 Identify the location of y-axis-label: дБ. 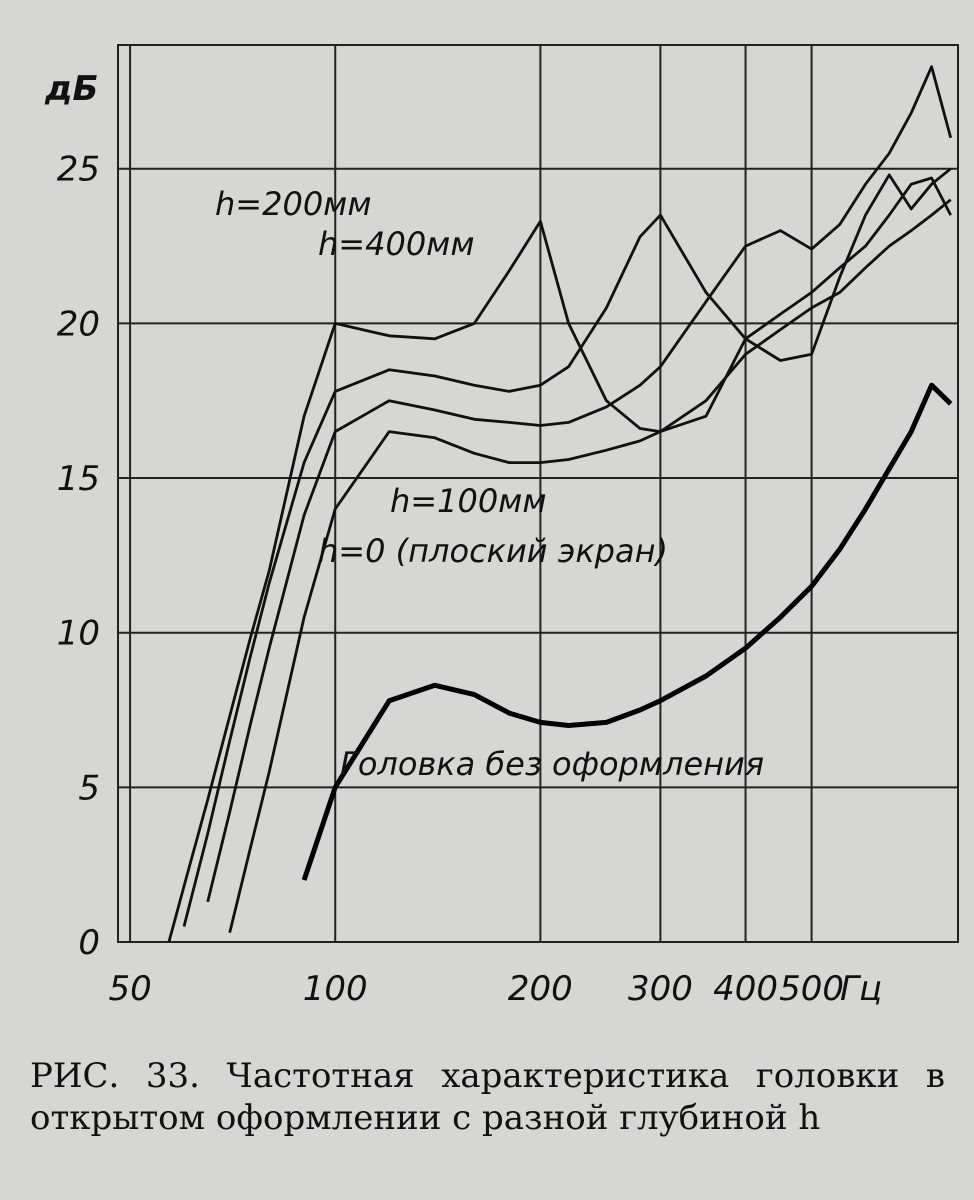
(71, 89).